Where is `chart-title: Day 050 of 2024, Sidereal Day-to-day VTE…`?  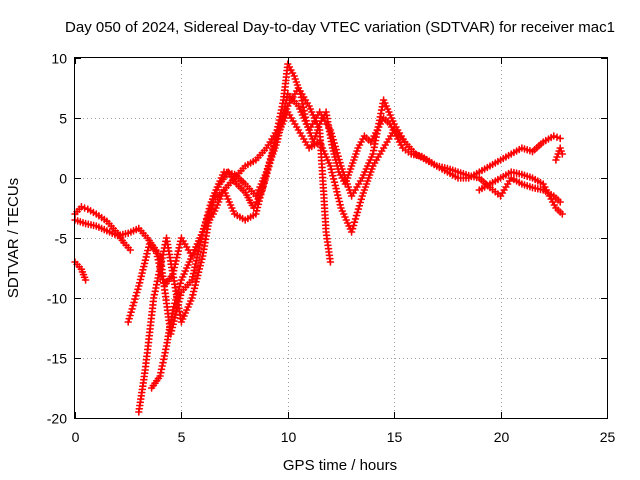
chart-title: Day 050 of 2024, Sidereal Day-to-day VTE… is located at coordinates (340, 27).